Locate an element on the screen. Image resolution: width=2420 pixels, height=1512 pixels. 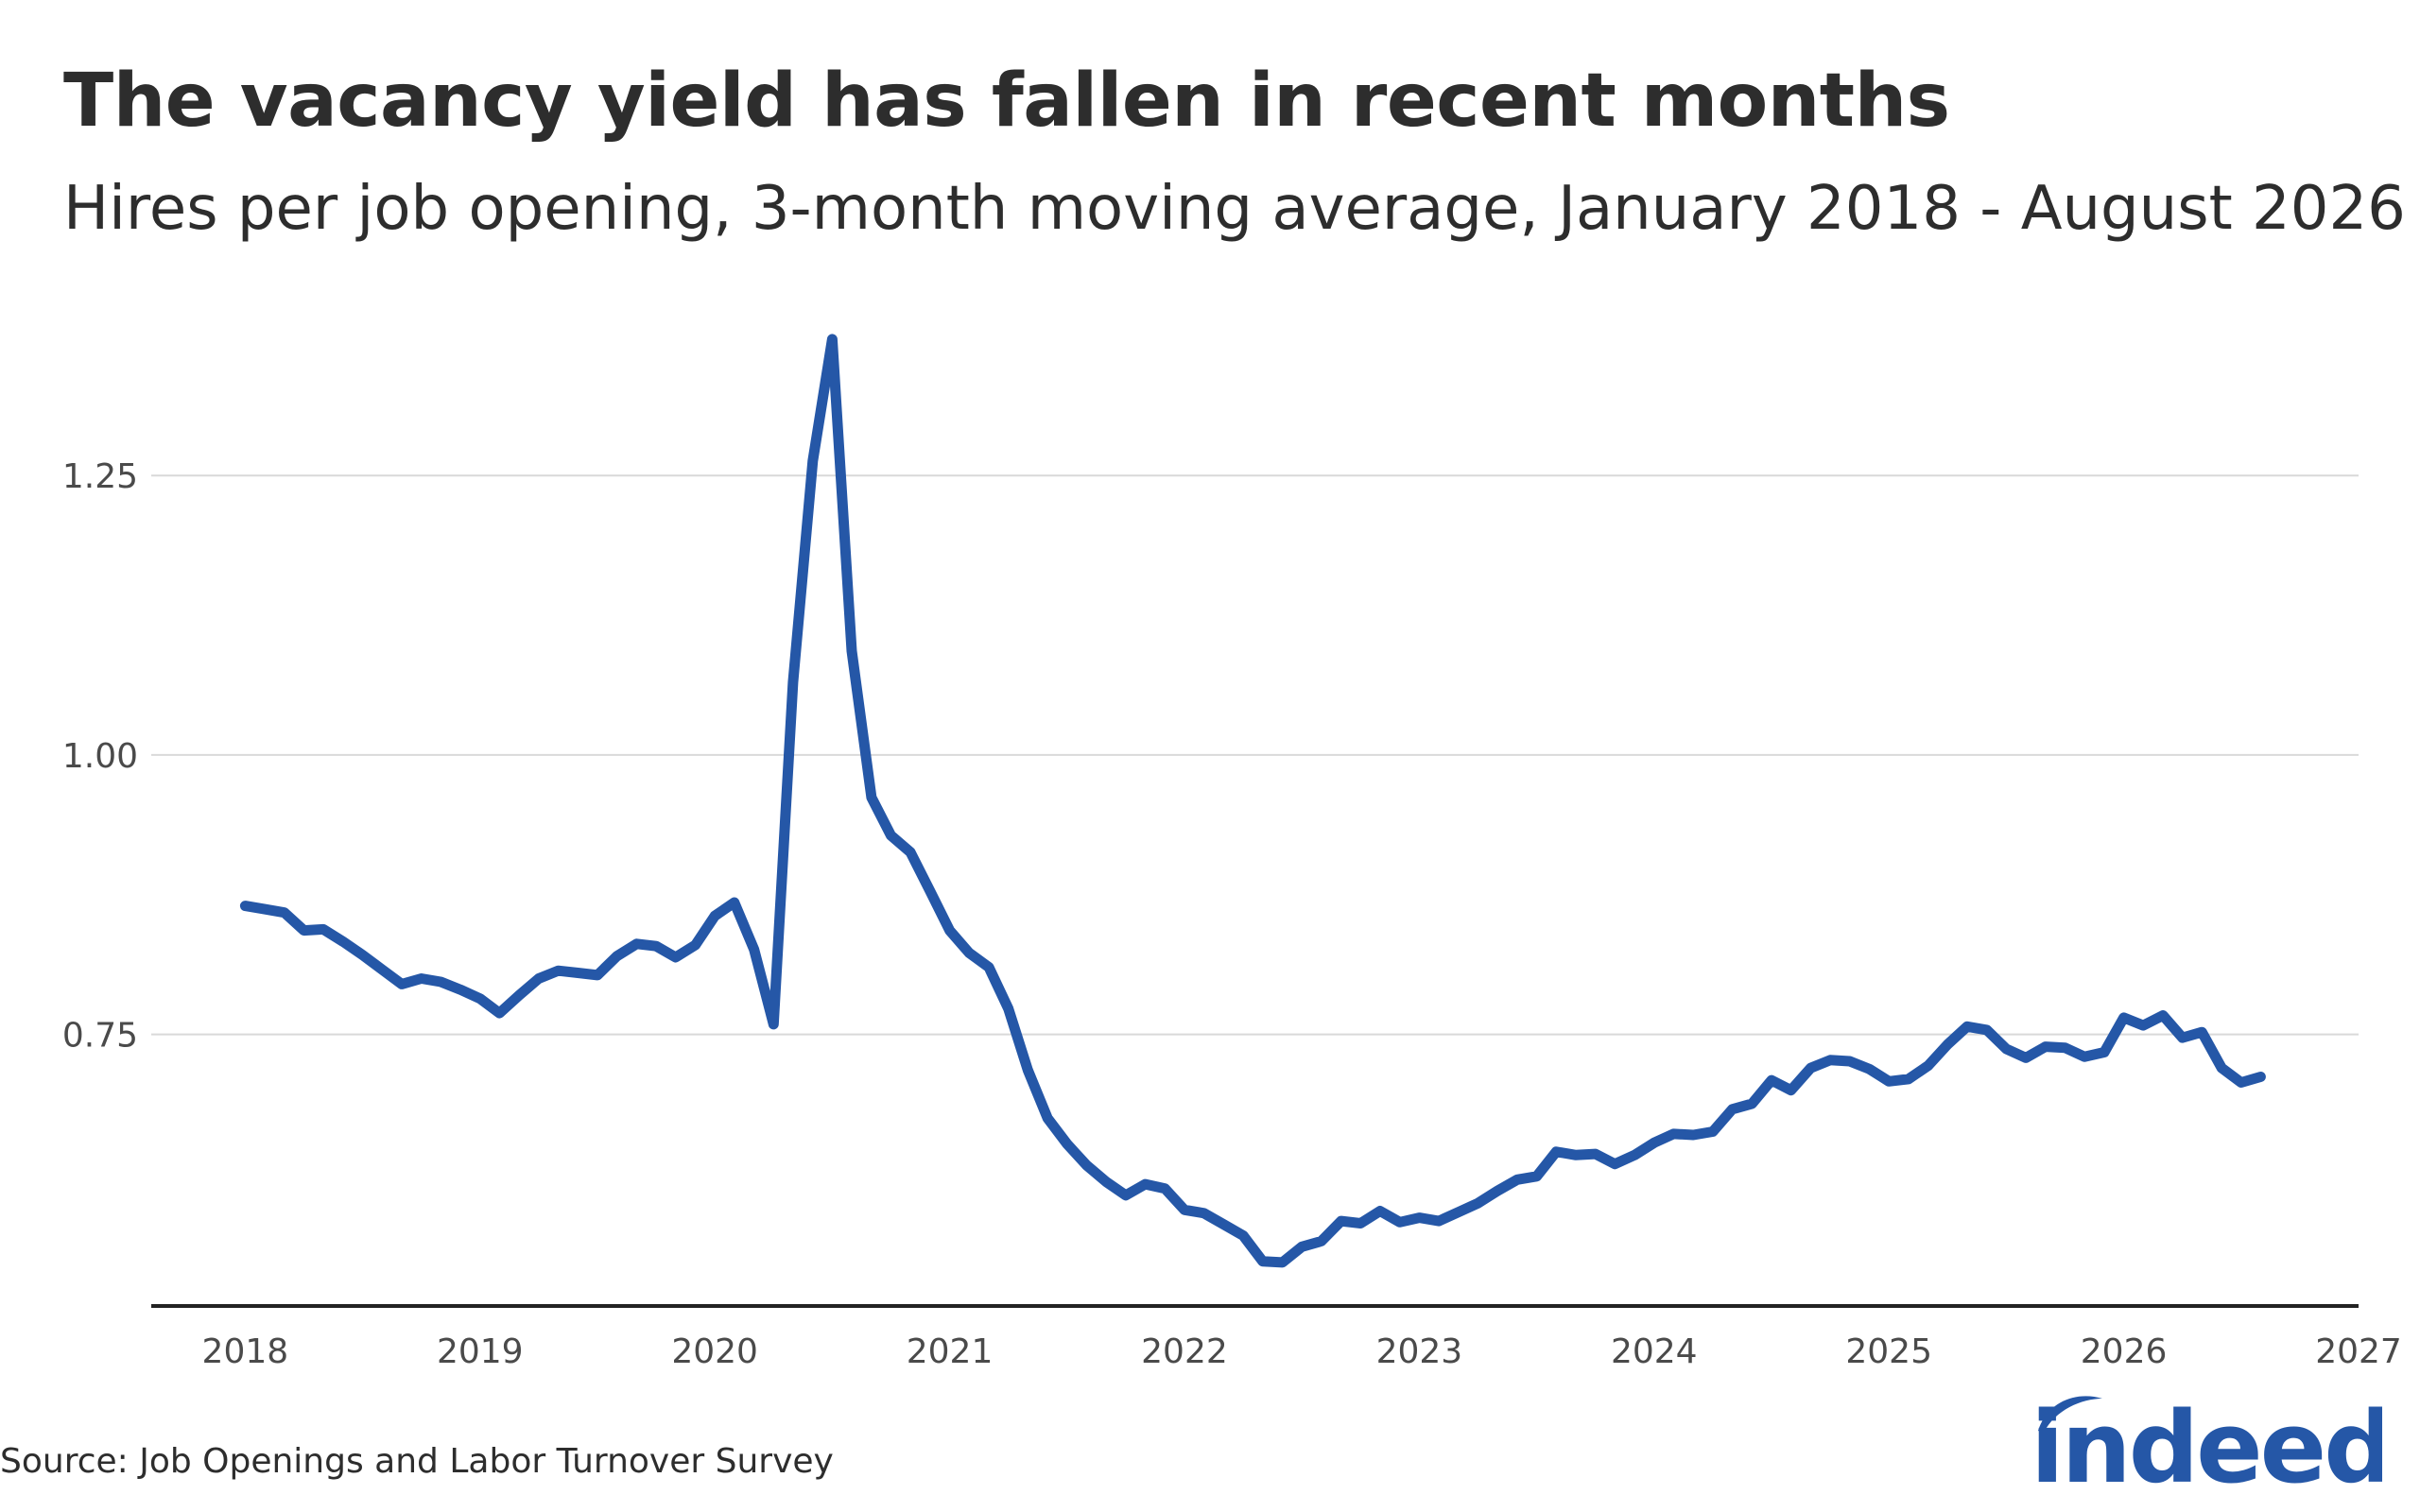
x-tick-label: 2020 is located at coordinates (714, 1351).